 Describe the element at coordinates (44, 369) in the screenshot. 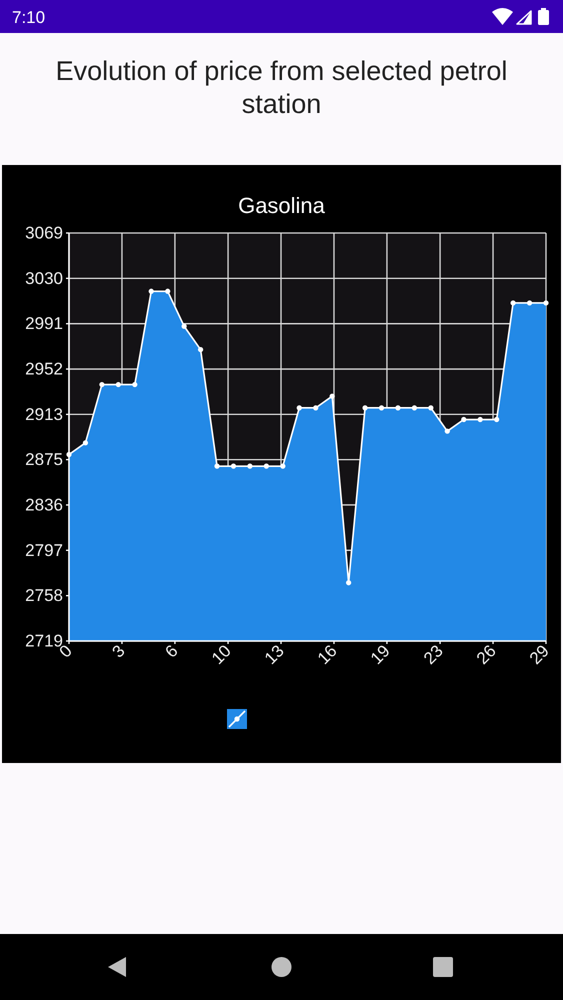

I see `y-tick-label: 2952` at that location.